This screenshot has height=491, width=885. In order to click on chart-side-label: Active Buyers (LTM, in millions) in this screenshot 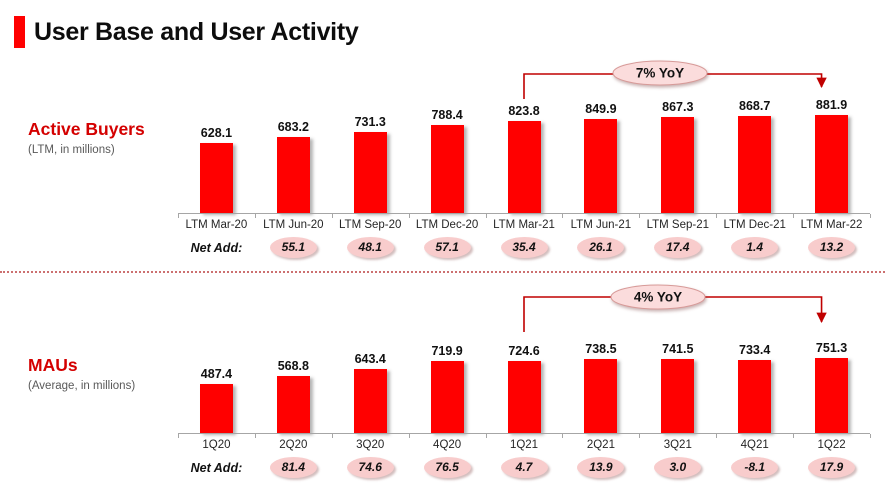, I will do `click(86, 137)`.